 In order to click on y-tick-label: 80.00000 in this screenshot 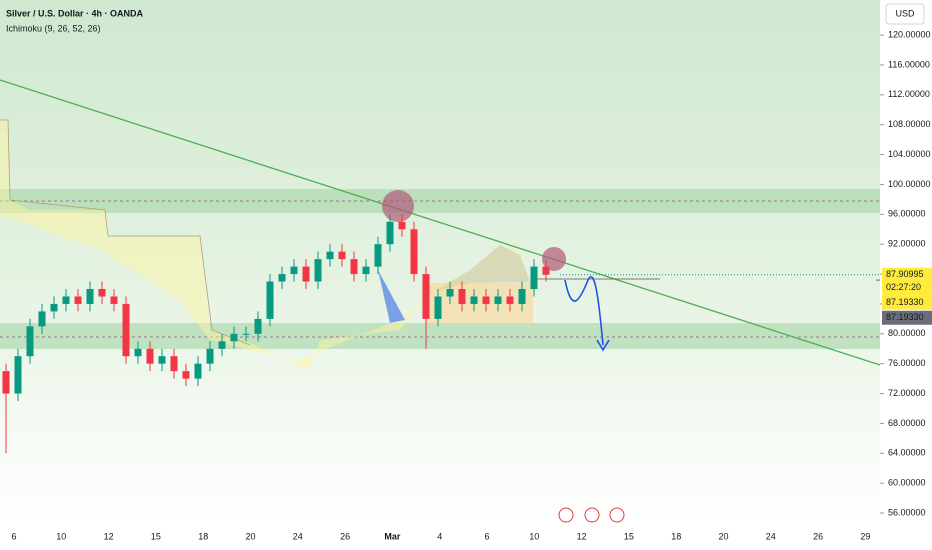, I will do `click(907, 333)`.